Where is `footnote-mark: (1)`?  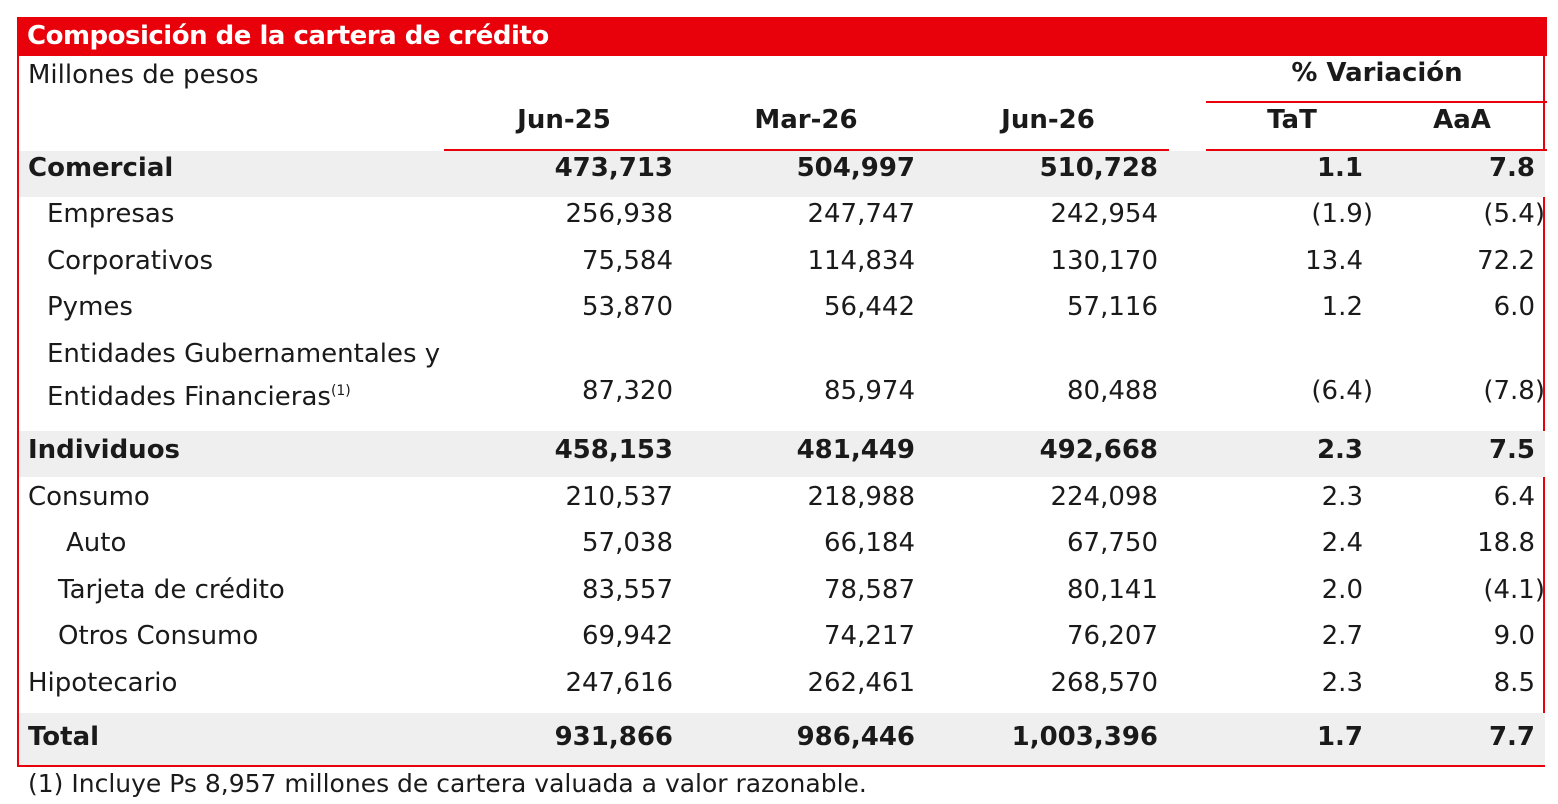 footnote-mark: (1) is located at coordinates (340, 391).